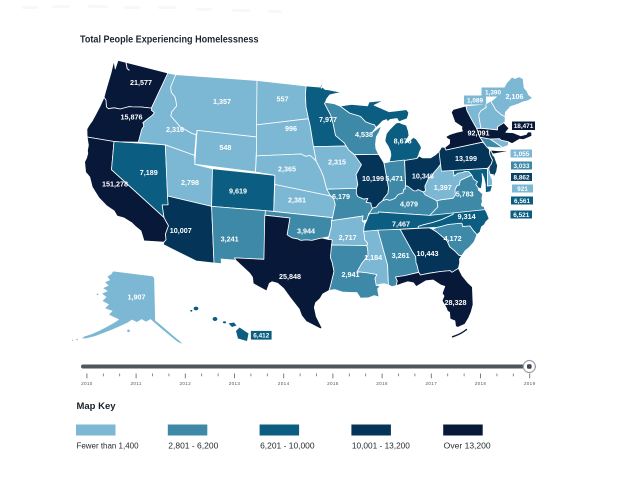  What do you see at coordinates (238, 191) in the screenshot?
I see `svg-text: 9,619` at bounding box center [238, 191].